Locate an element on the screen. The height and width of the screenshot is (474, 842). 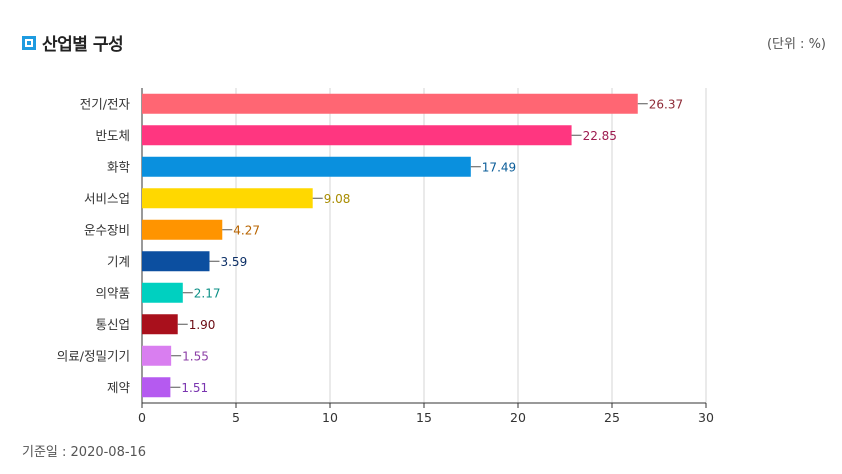
x-tick-label: 0 is located at coordinates (142, 417).